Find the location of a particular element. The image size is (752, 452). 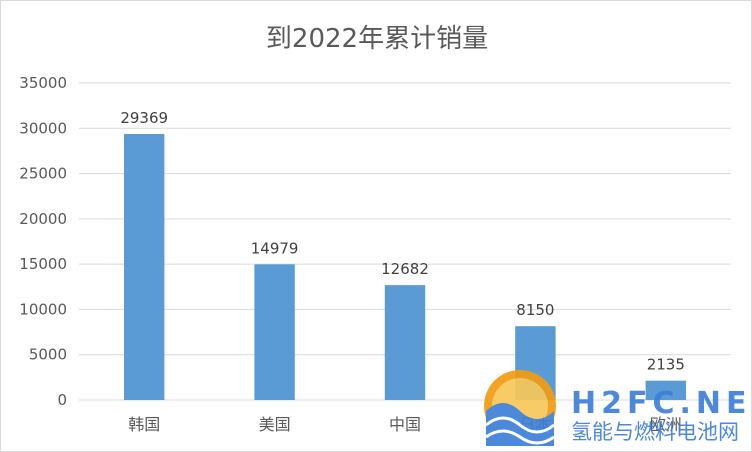

y-tick-label: 25000 is located at coordinates (43, 174).